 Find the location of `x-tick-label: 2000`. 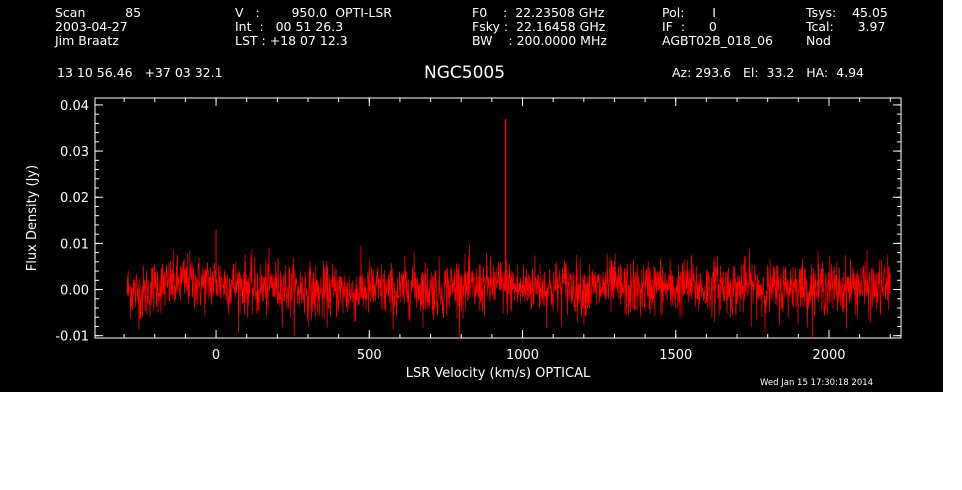

x-tick-label: 2000 is located at coordinates (828, 355).